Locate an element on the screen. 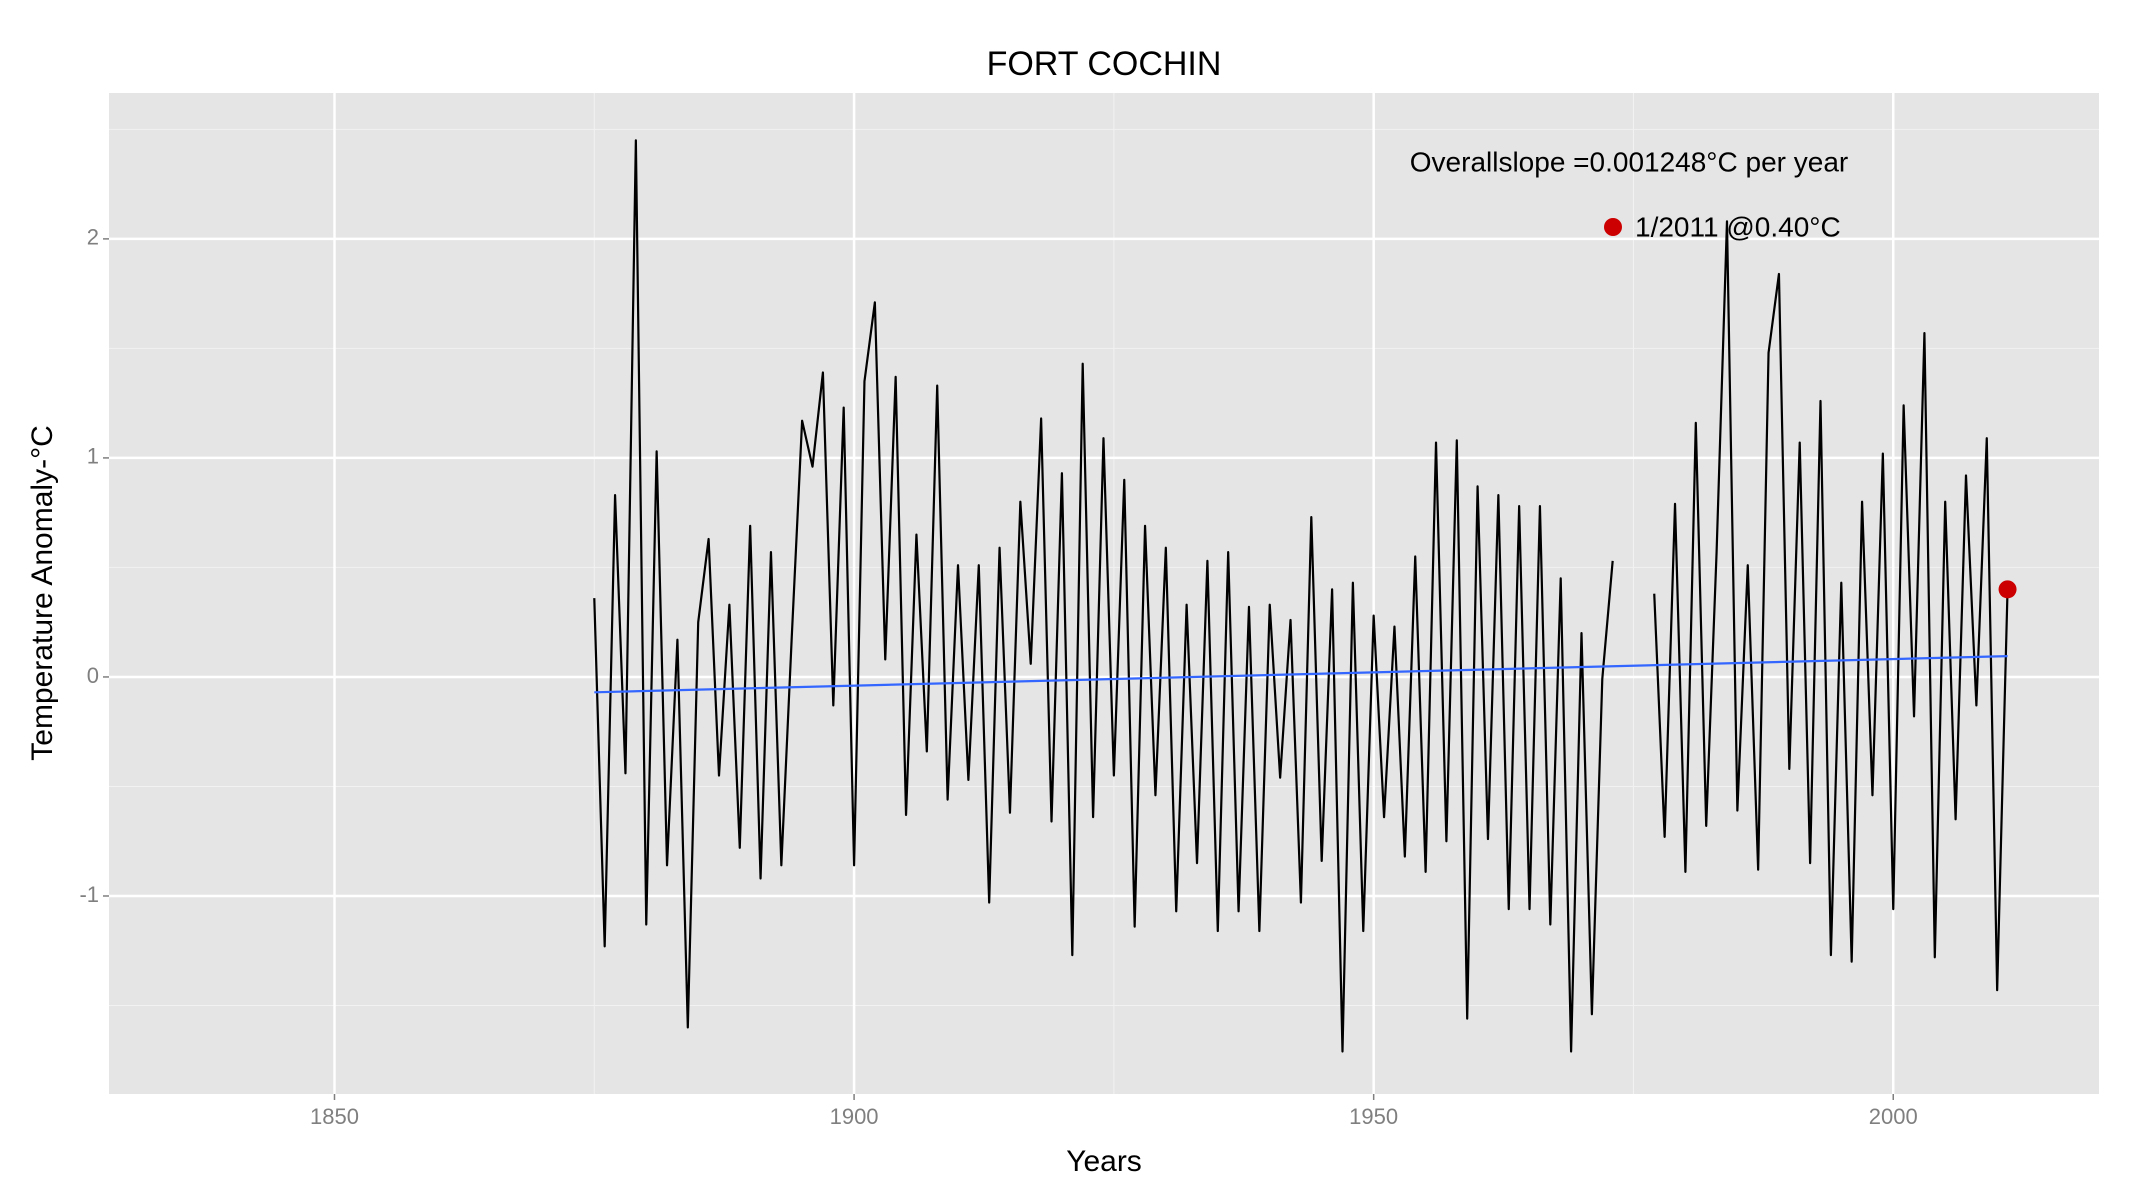  annotation: 1/2011 @0.40°C is located at coordinates (1738, 226).